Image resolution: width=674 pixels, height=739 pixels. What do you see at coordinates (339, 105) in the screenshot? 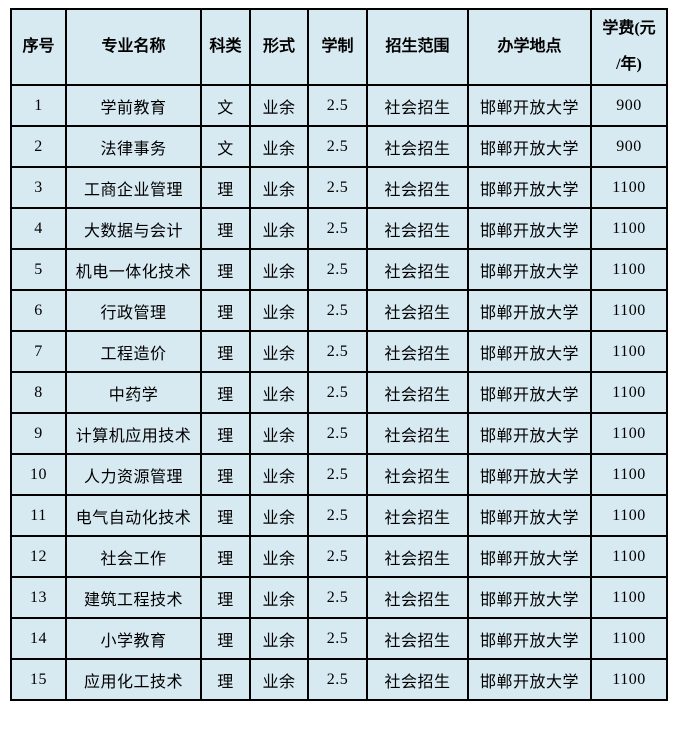
I see `table-row: 1 学前教育 文 业余 2.5 社会招生 邯郸开放大学 900` at bounding box center [339, 105].